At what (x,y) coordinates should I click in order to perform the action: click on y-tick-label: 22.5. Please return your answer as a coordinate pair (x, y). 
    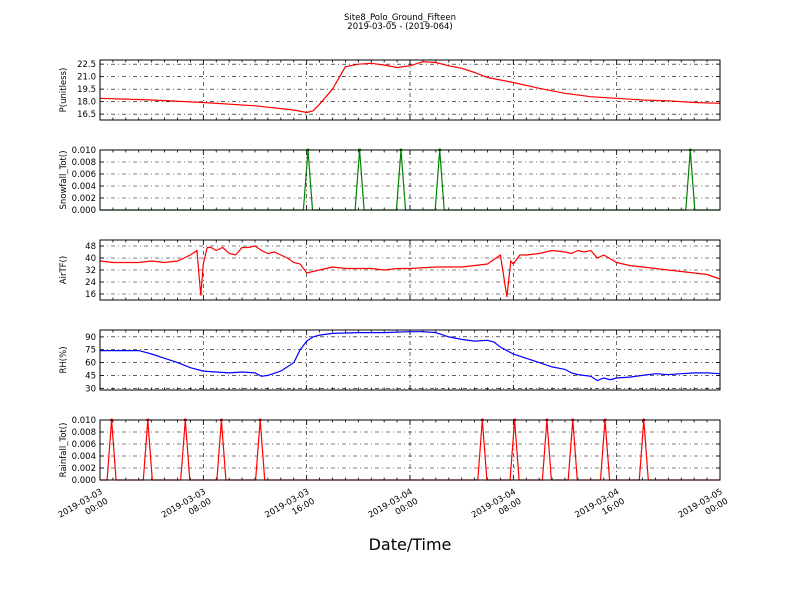
    Looking at the image, I should click on (86, 65).